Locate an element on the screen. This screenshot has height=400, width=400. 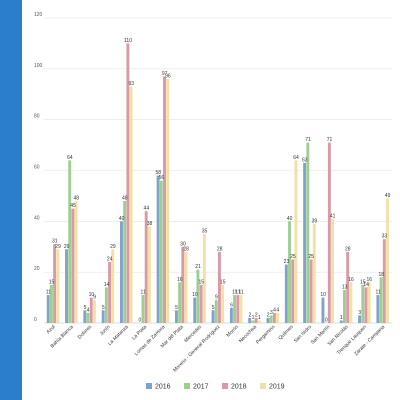
x-category-label-13: Quilmes is located at coordinates (286, 333).